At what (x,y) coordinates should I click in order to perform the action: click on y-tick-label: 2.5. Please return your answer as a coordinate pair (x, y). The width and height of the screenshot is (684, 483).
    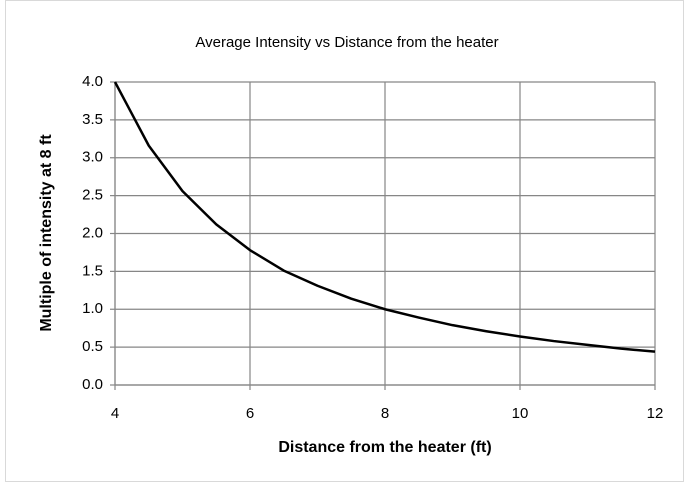
    Looking at the image, I should click on (92, 195).